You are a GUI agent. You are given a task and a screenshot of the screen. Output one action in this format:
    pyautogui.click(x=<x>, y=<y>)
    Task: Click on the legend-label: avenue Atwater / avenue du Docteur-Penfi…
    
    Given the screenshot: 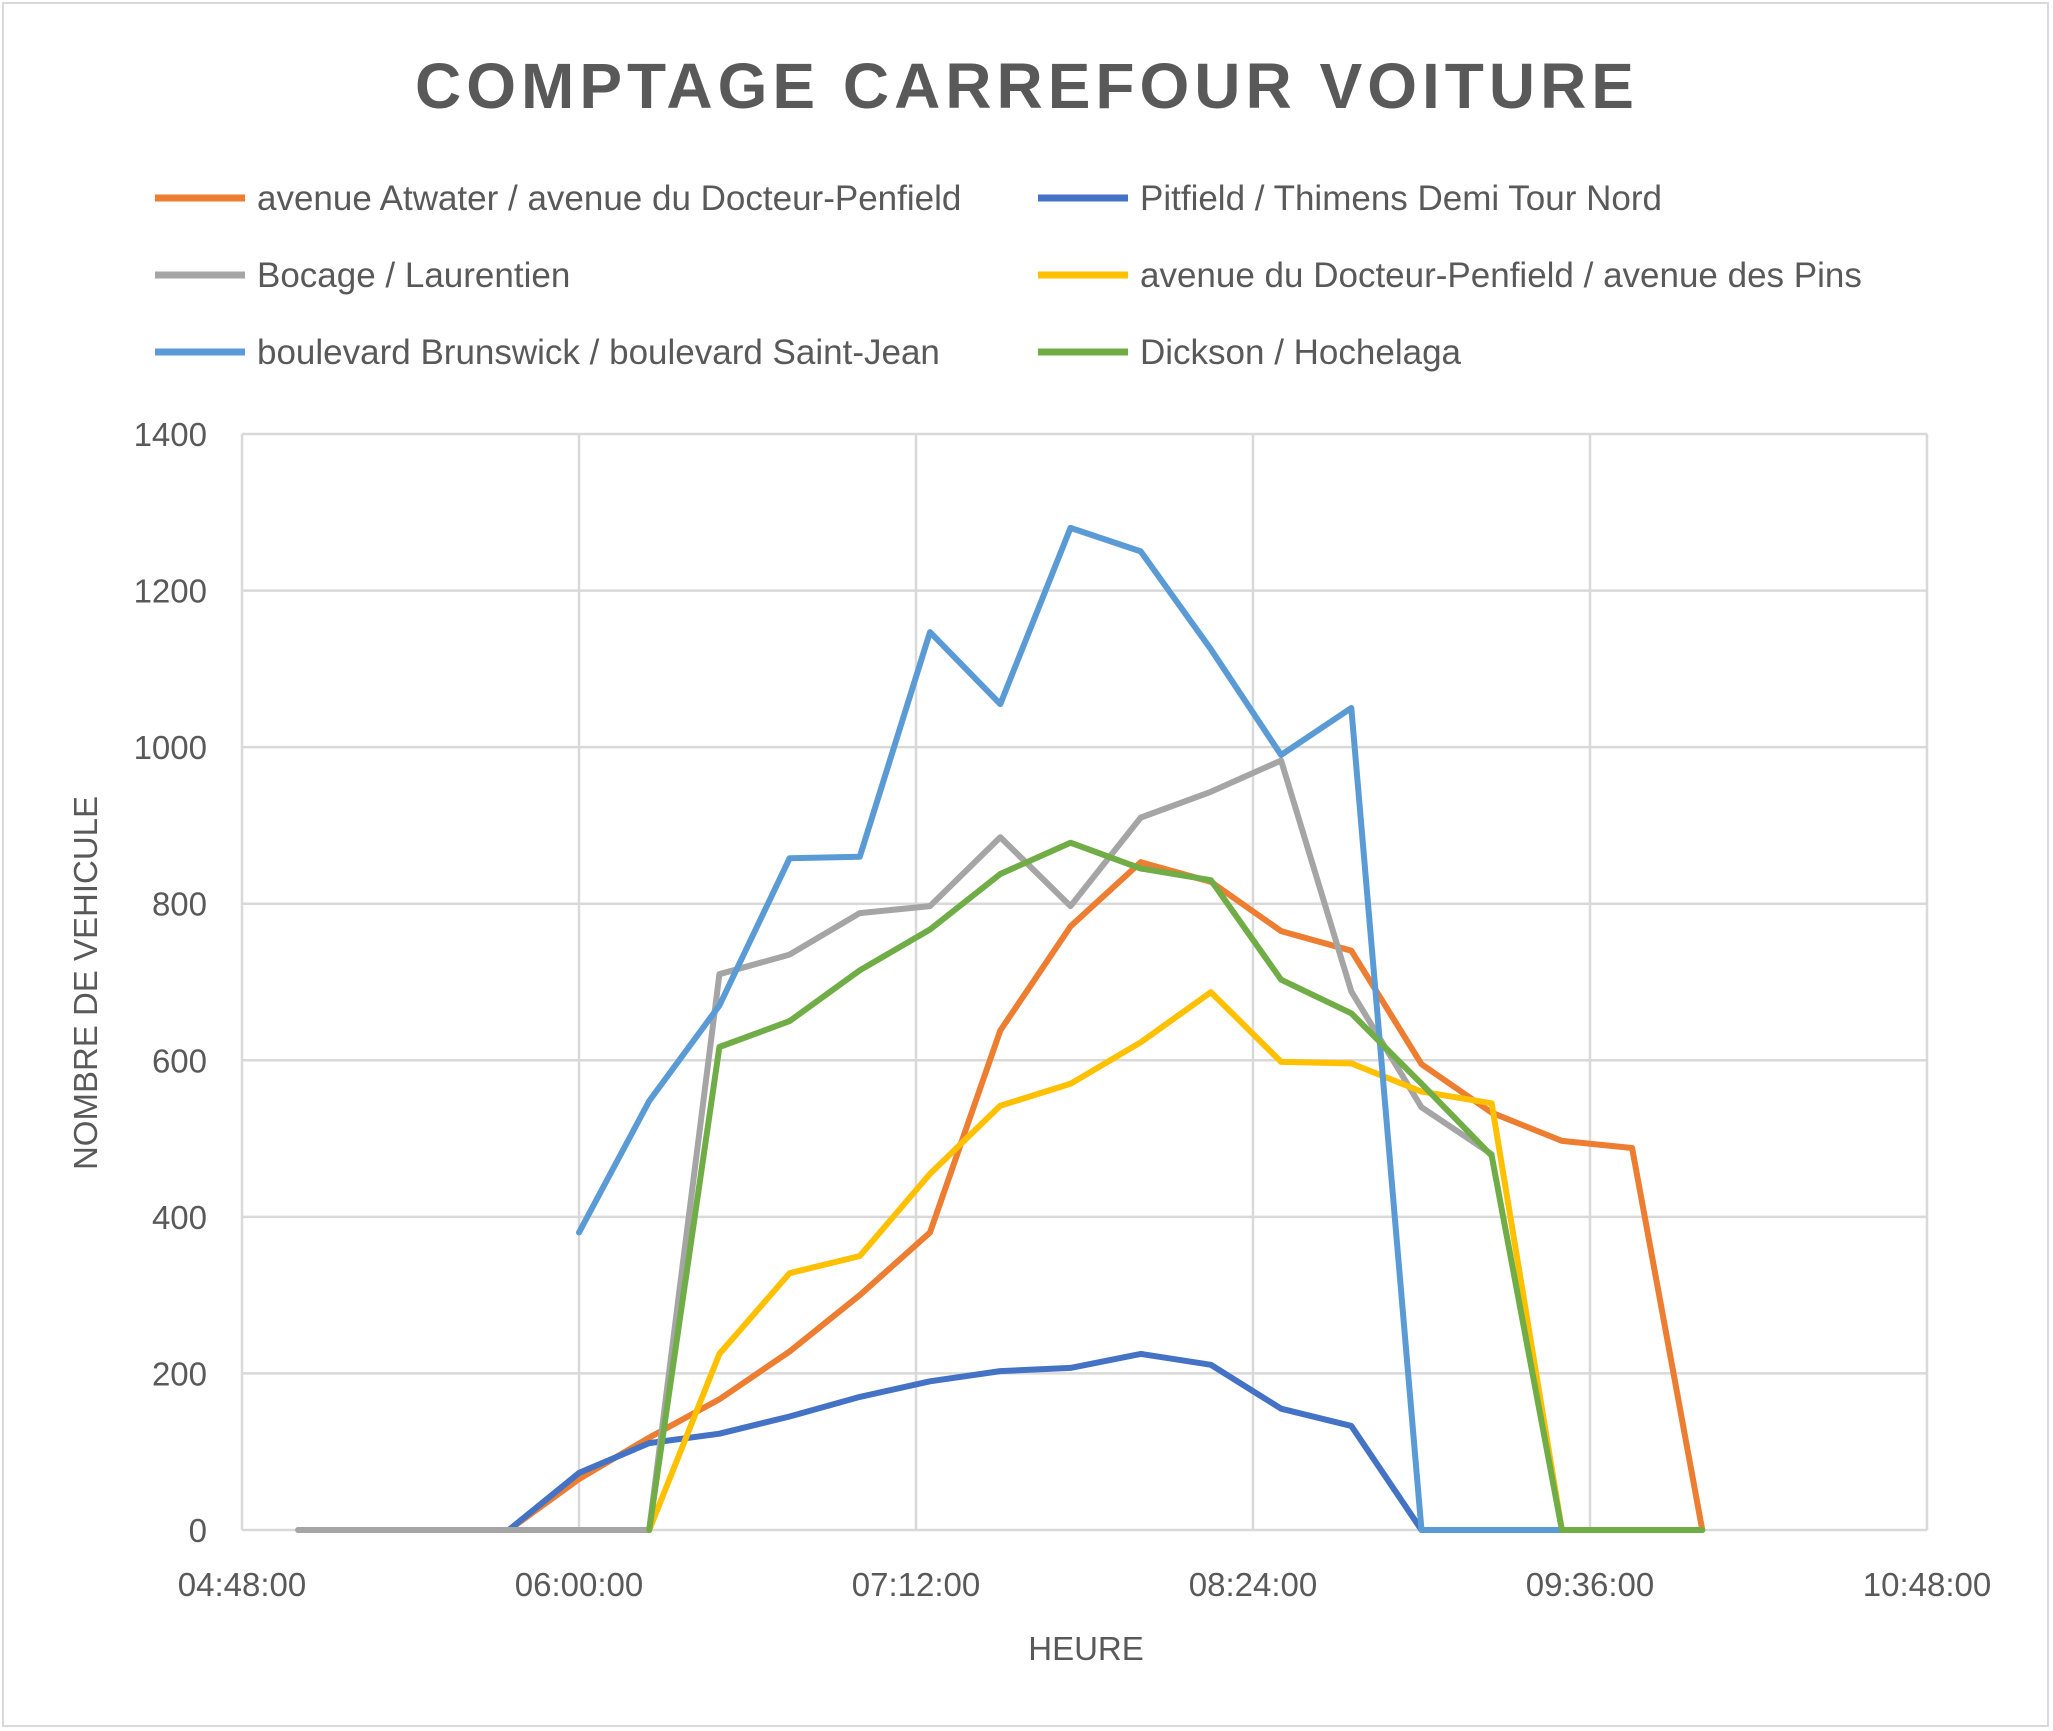 What is the action you would take?
    pyautogui.click(x=609, y=198)
    